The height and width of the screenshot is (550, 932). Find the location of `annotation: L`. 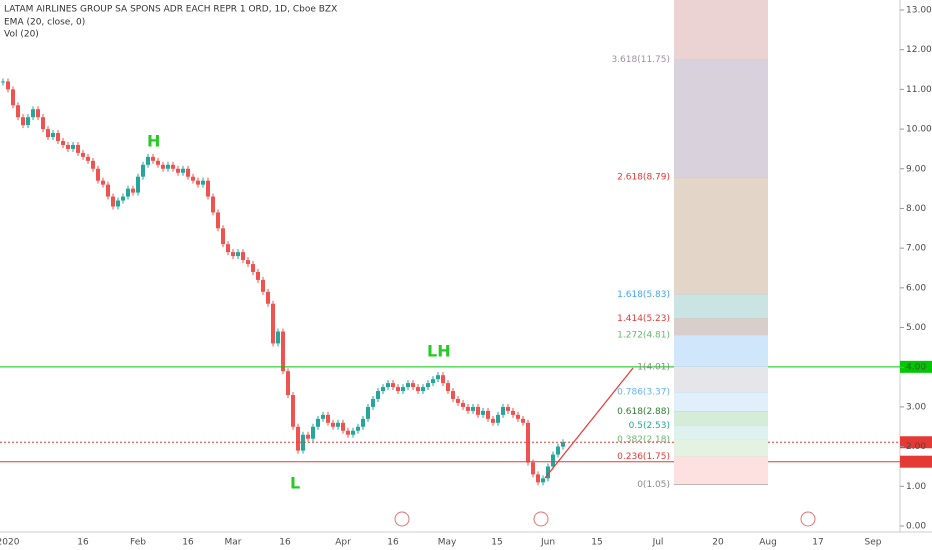

annotation: L is located at coordinates (295, 483).